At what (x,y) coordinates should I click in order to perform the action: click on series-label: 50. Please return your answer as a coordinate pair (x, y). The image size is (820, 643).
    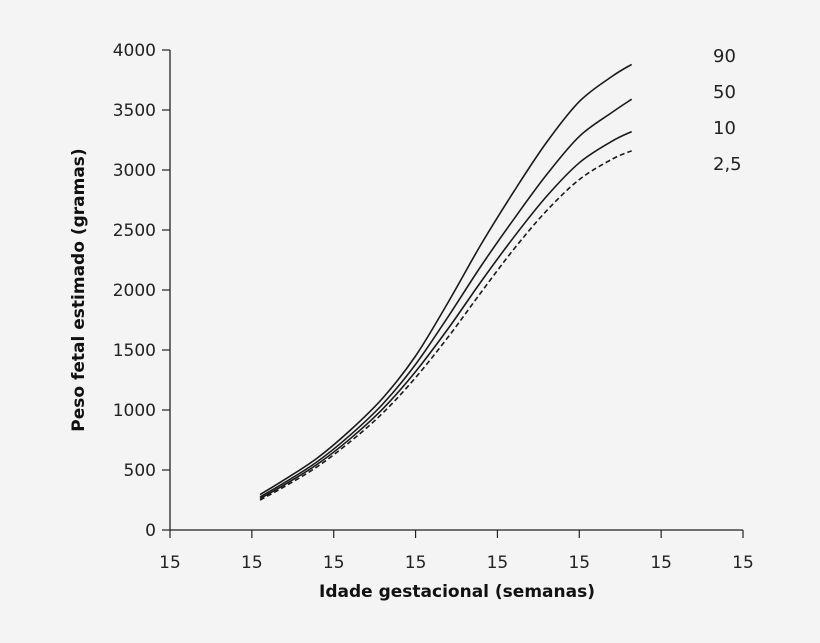
    Looking at the image, I should click on (724, 92).